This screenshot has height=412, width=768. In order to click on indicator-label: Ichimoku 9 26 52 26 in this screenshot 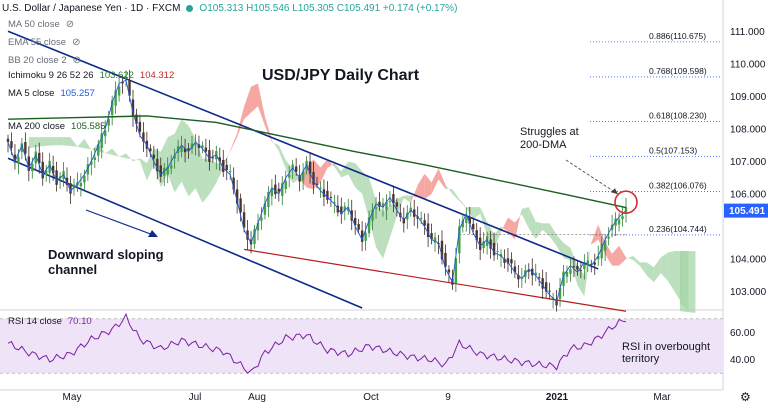, I will do `click(51, 75)`.